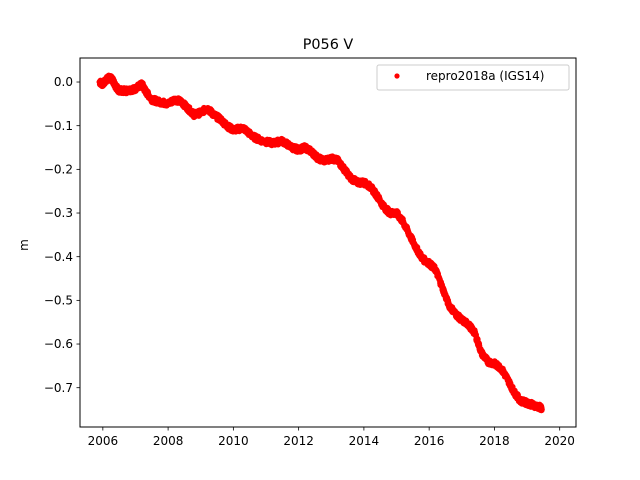  I want to click on legend-box, so click(473, 77).